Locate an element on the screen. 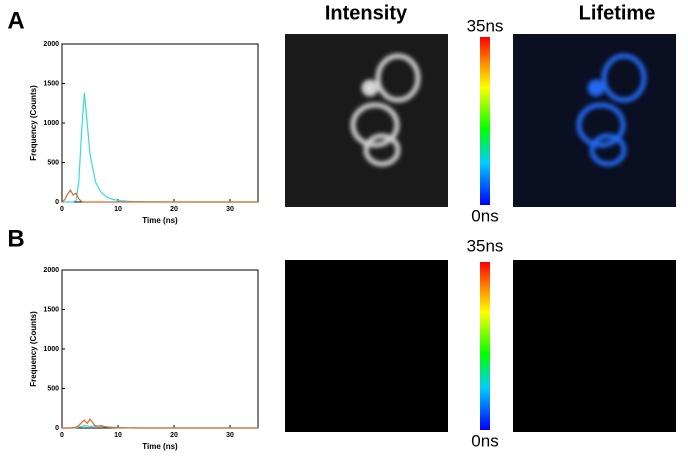  panel-label: A is located at coordinates (15, 20).